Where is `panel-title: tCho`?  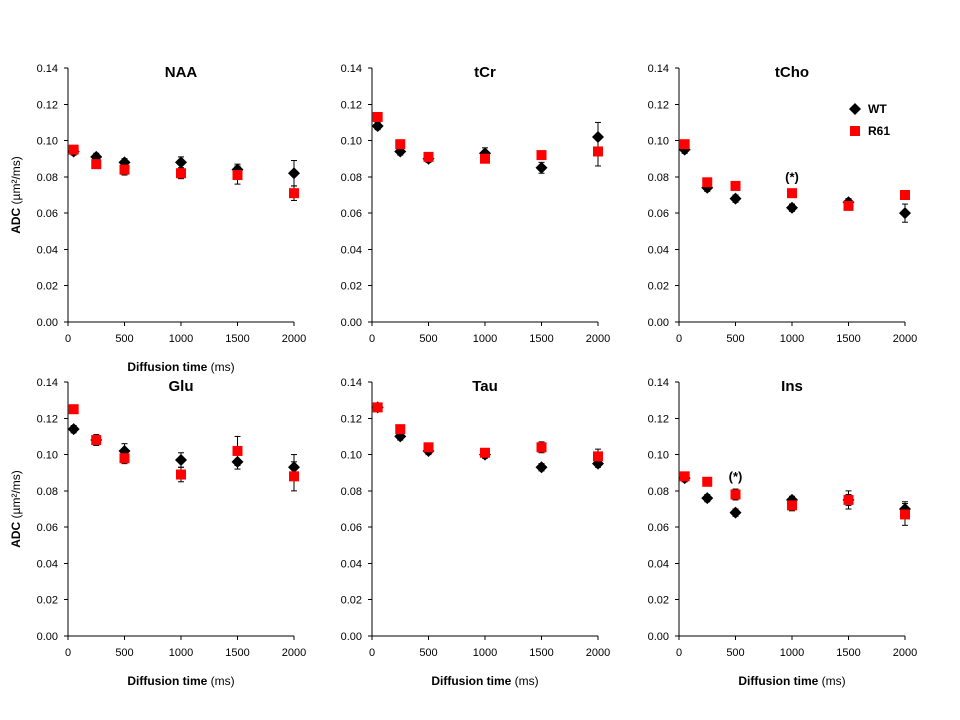
panel-title: tCho is located at coordinates (792, 72).